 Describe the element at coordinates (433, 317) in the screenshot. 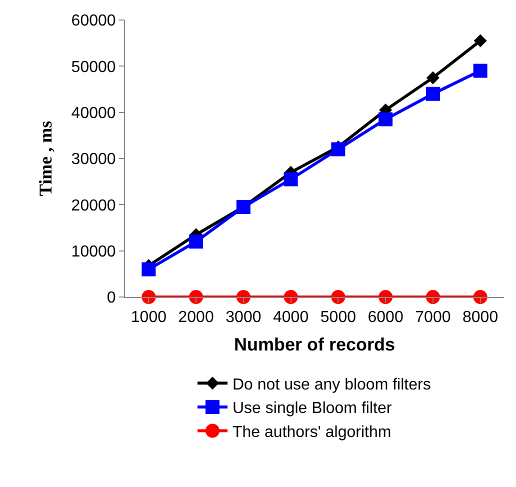

I see `x-tick-label: 7000` at that location.